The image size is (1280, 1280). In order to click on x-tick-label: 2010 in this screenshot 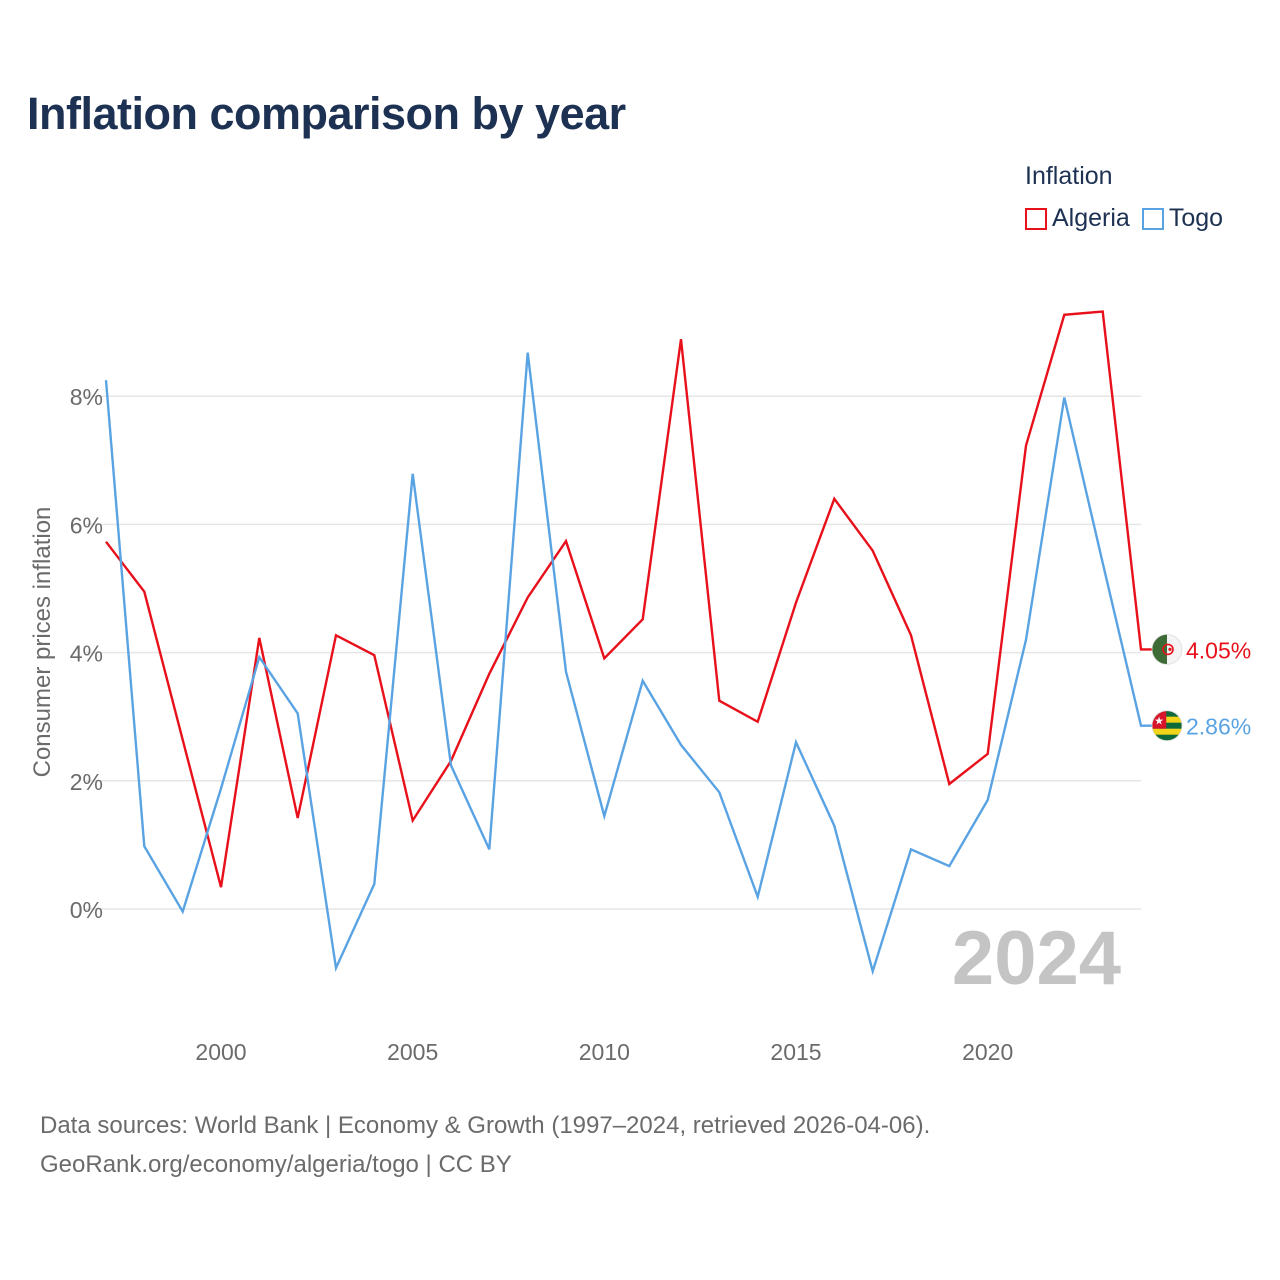, I will do `click(604, 1052)`.